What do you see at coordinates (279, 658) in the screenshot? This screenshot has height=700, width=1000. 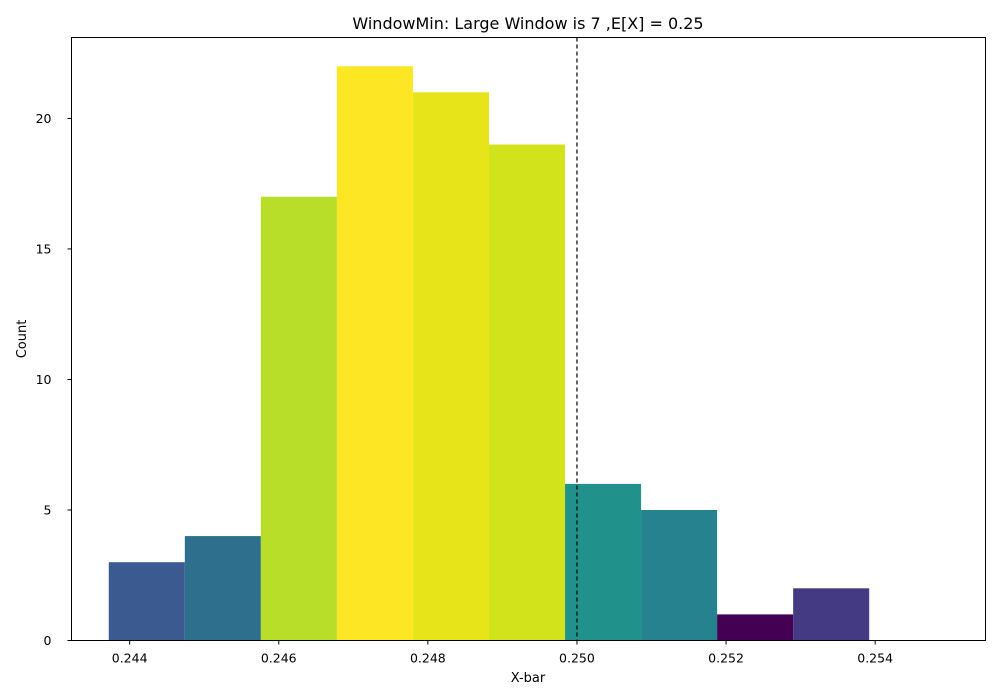 I see `x-tick-label: 0.246` at bounding box center [279, 658].